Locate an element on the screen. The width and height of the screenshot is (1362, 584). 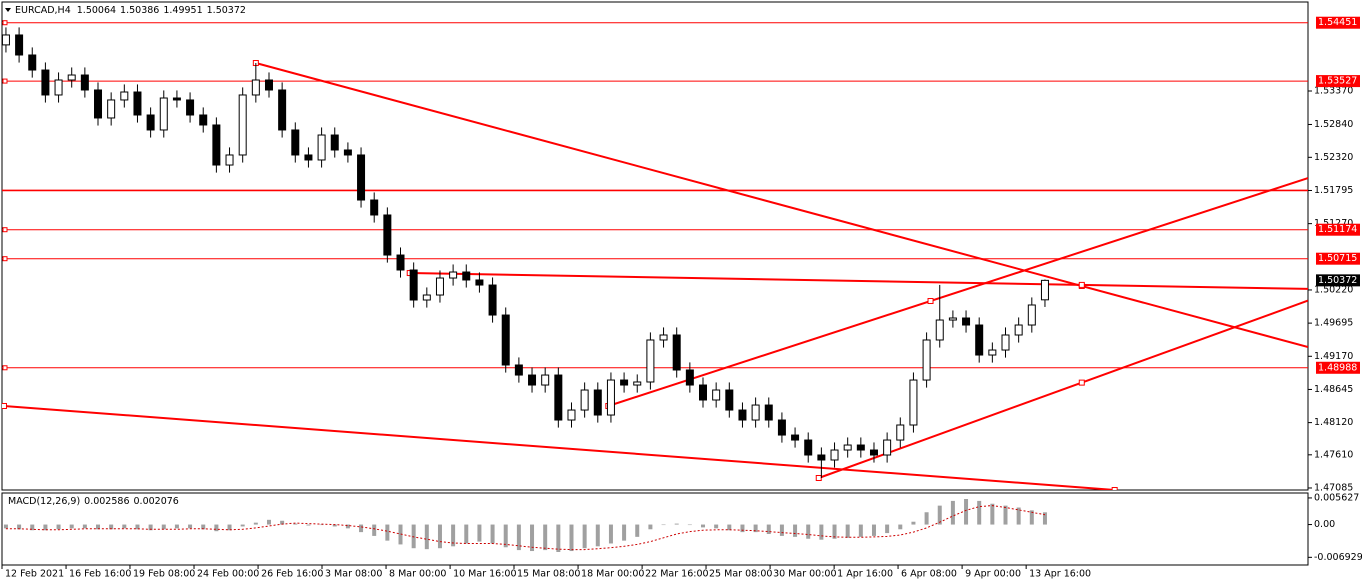
x-tick-label: 26 Feb 16:00 is located at coordinates (292, 574).